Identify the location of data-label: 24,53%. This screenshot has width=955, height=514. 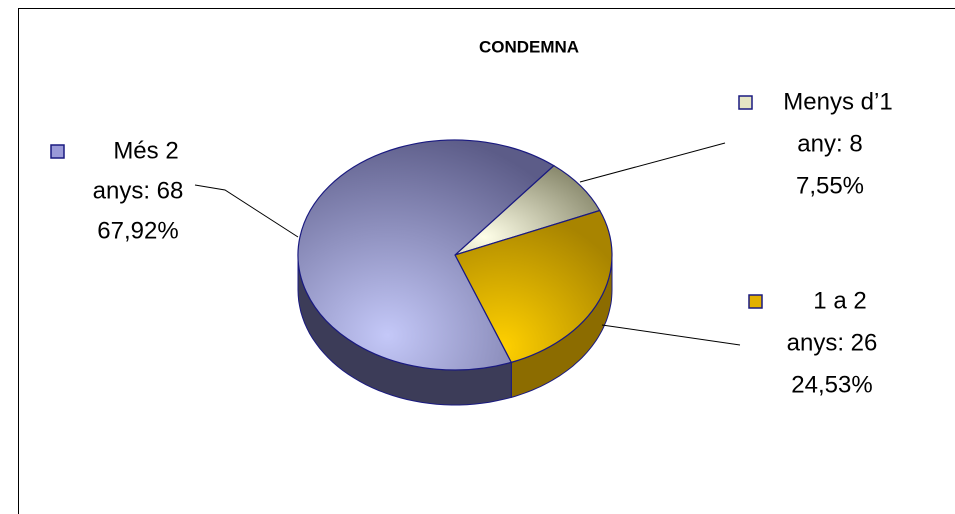
(831, 384).